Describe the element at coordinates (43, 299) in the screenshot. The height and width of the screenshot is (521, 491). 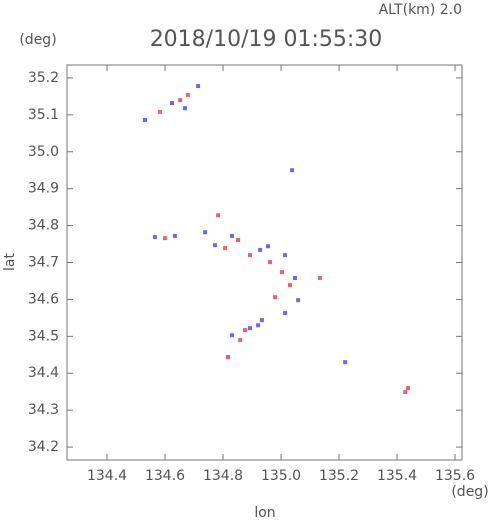
I see `y-tick-label: 34.6` at that location.